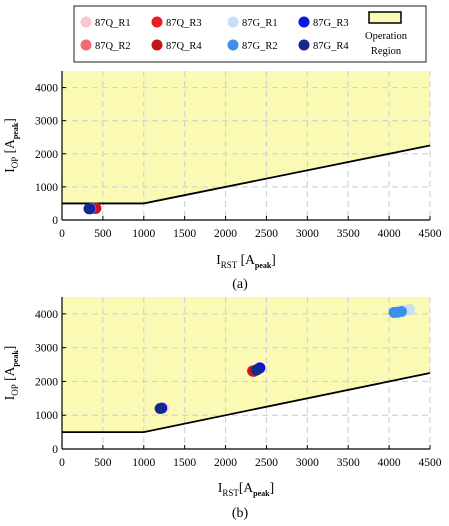 This screenshot has width=449, height=526. I want to click on legend-entry-87q-r2: 87Q_R2, so click(105, 45).